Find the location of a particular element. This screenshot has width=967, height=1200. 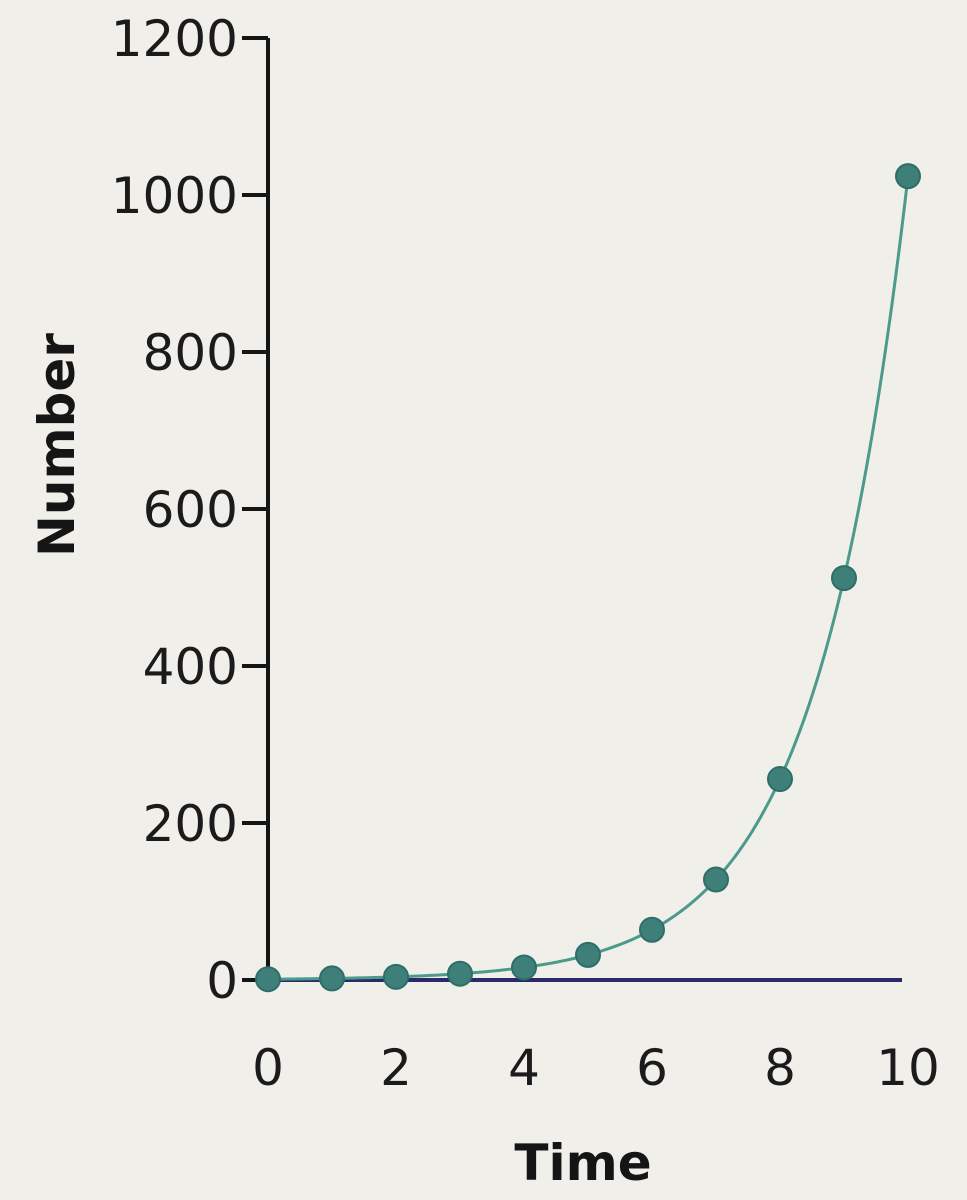

y-tick-label: 0 is located at coordinates (222, 981).